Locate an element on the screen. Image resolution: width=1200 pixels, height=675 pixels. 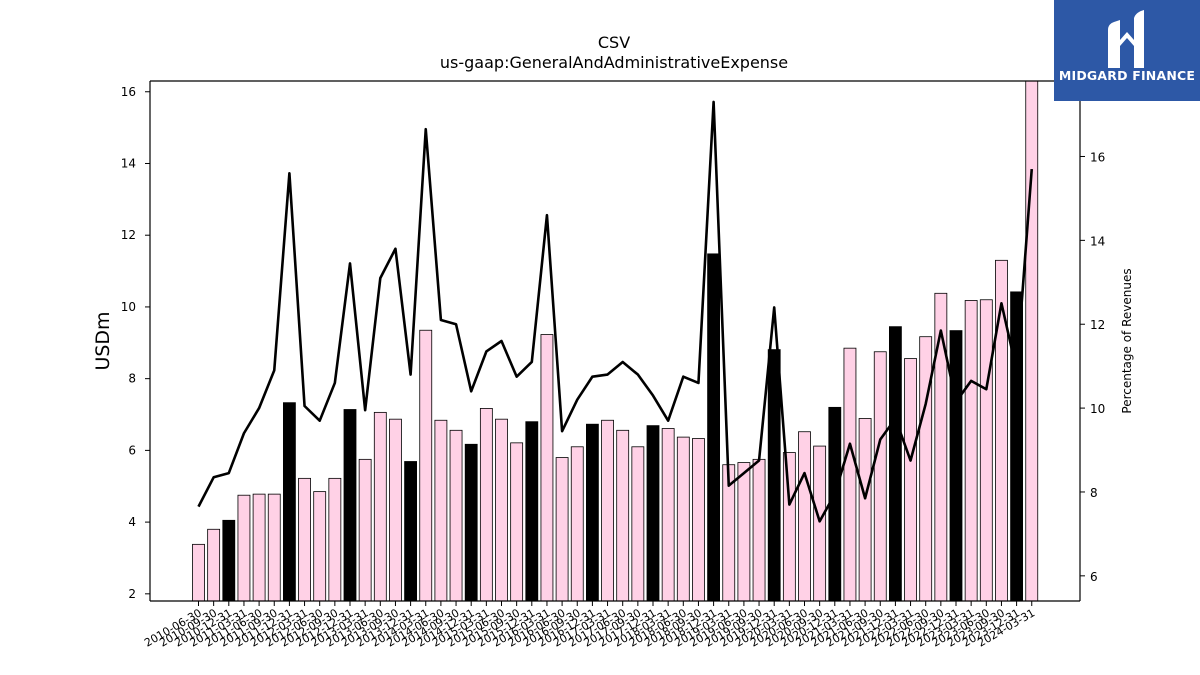
brand-name: MIDGARD FINANCE is located at coordinates (1127, 75).